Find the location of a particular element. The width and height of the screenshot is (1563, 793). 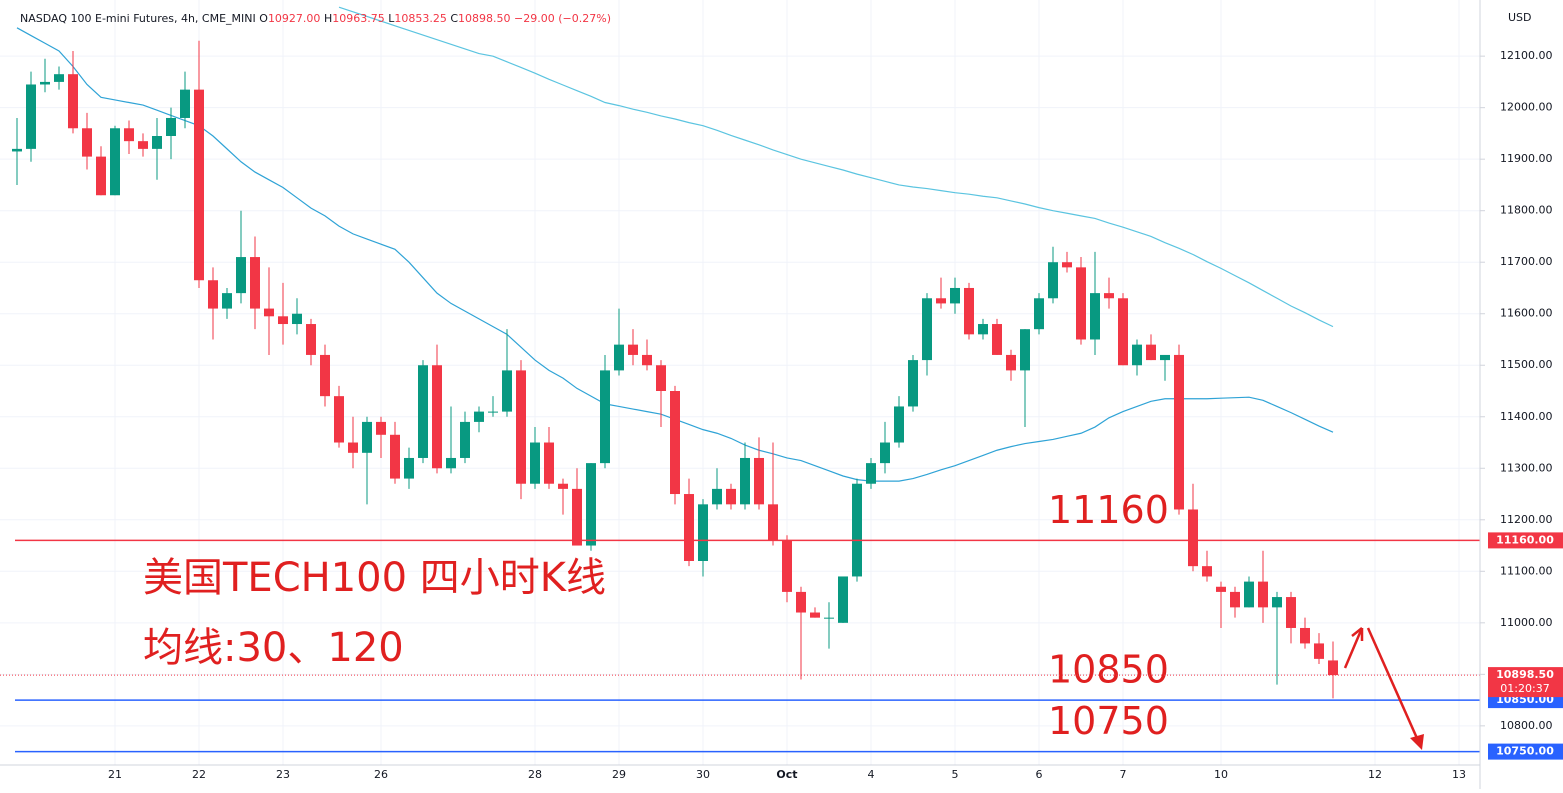

x-tick-label: 28 is located at coordinates (535, 774).